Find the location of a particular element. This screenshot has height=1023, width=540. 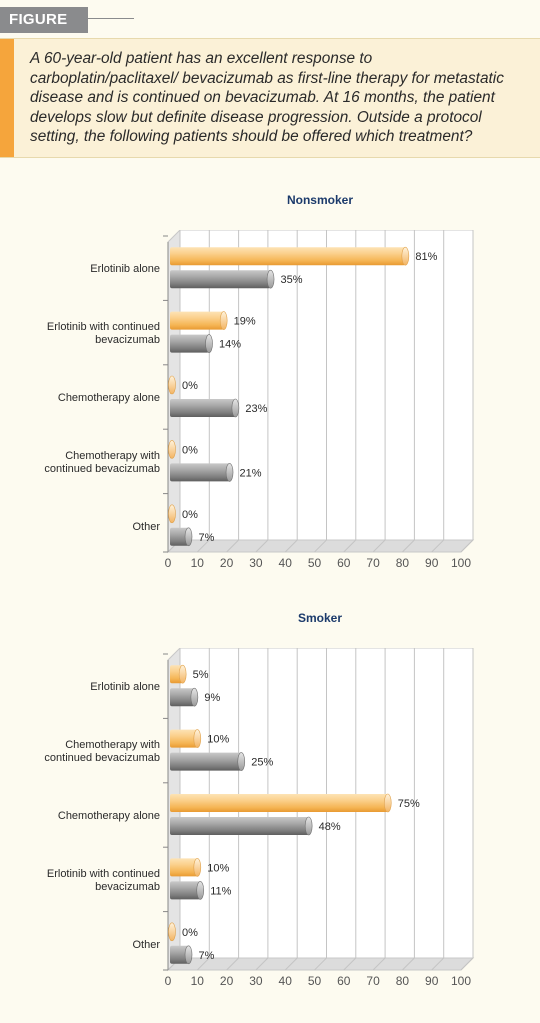

smoker-value-label: 11% is located at coordinates (220, 891).